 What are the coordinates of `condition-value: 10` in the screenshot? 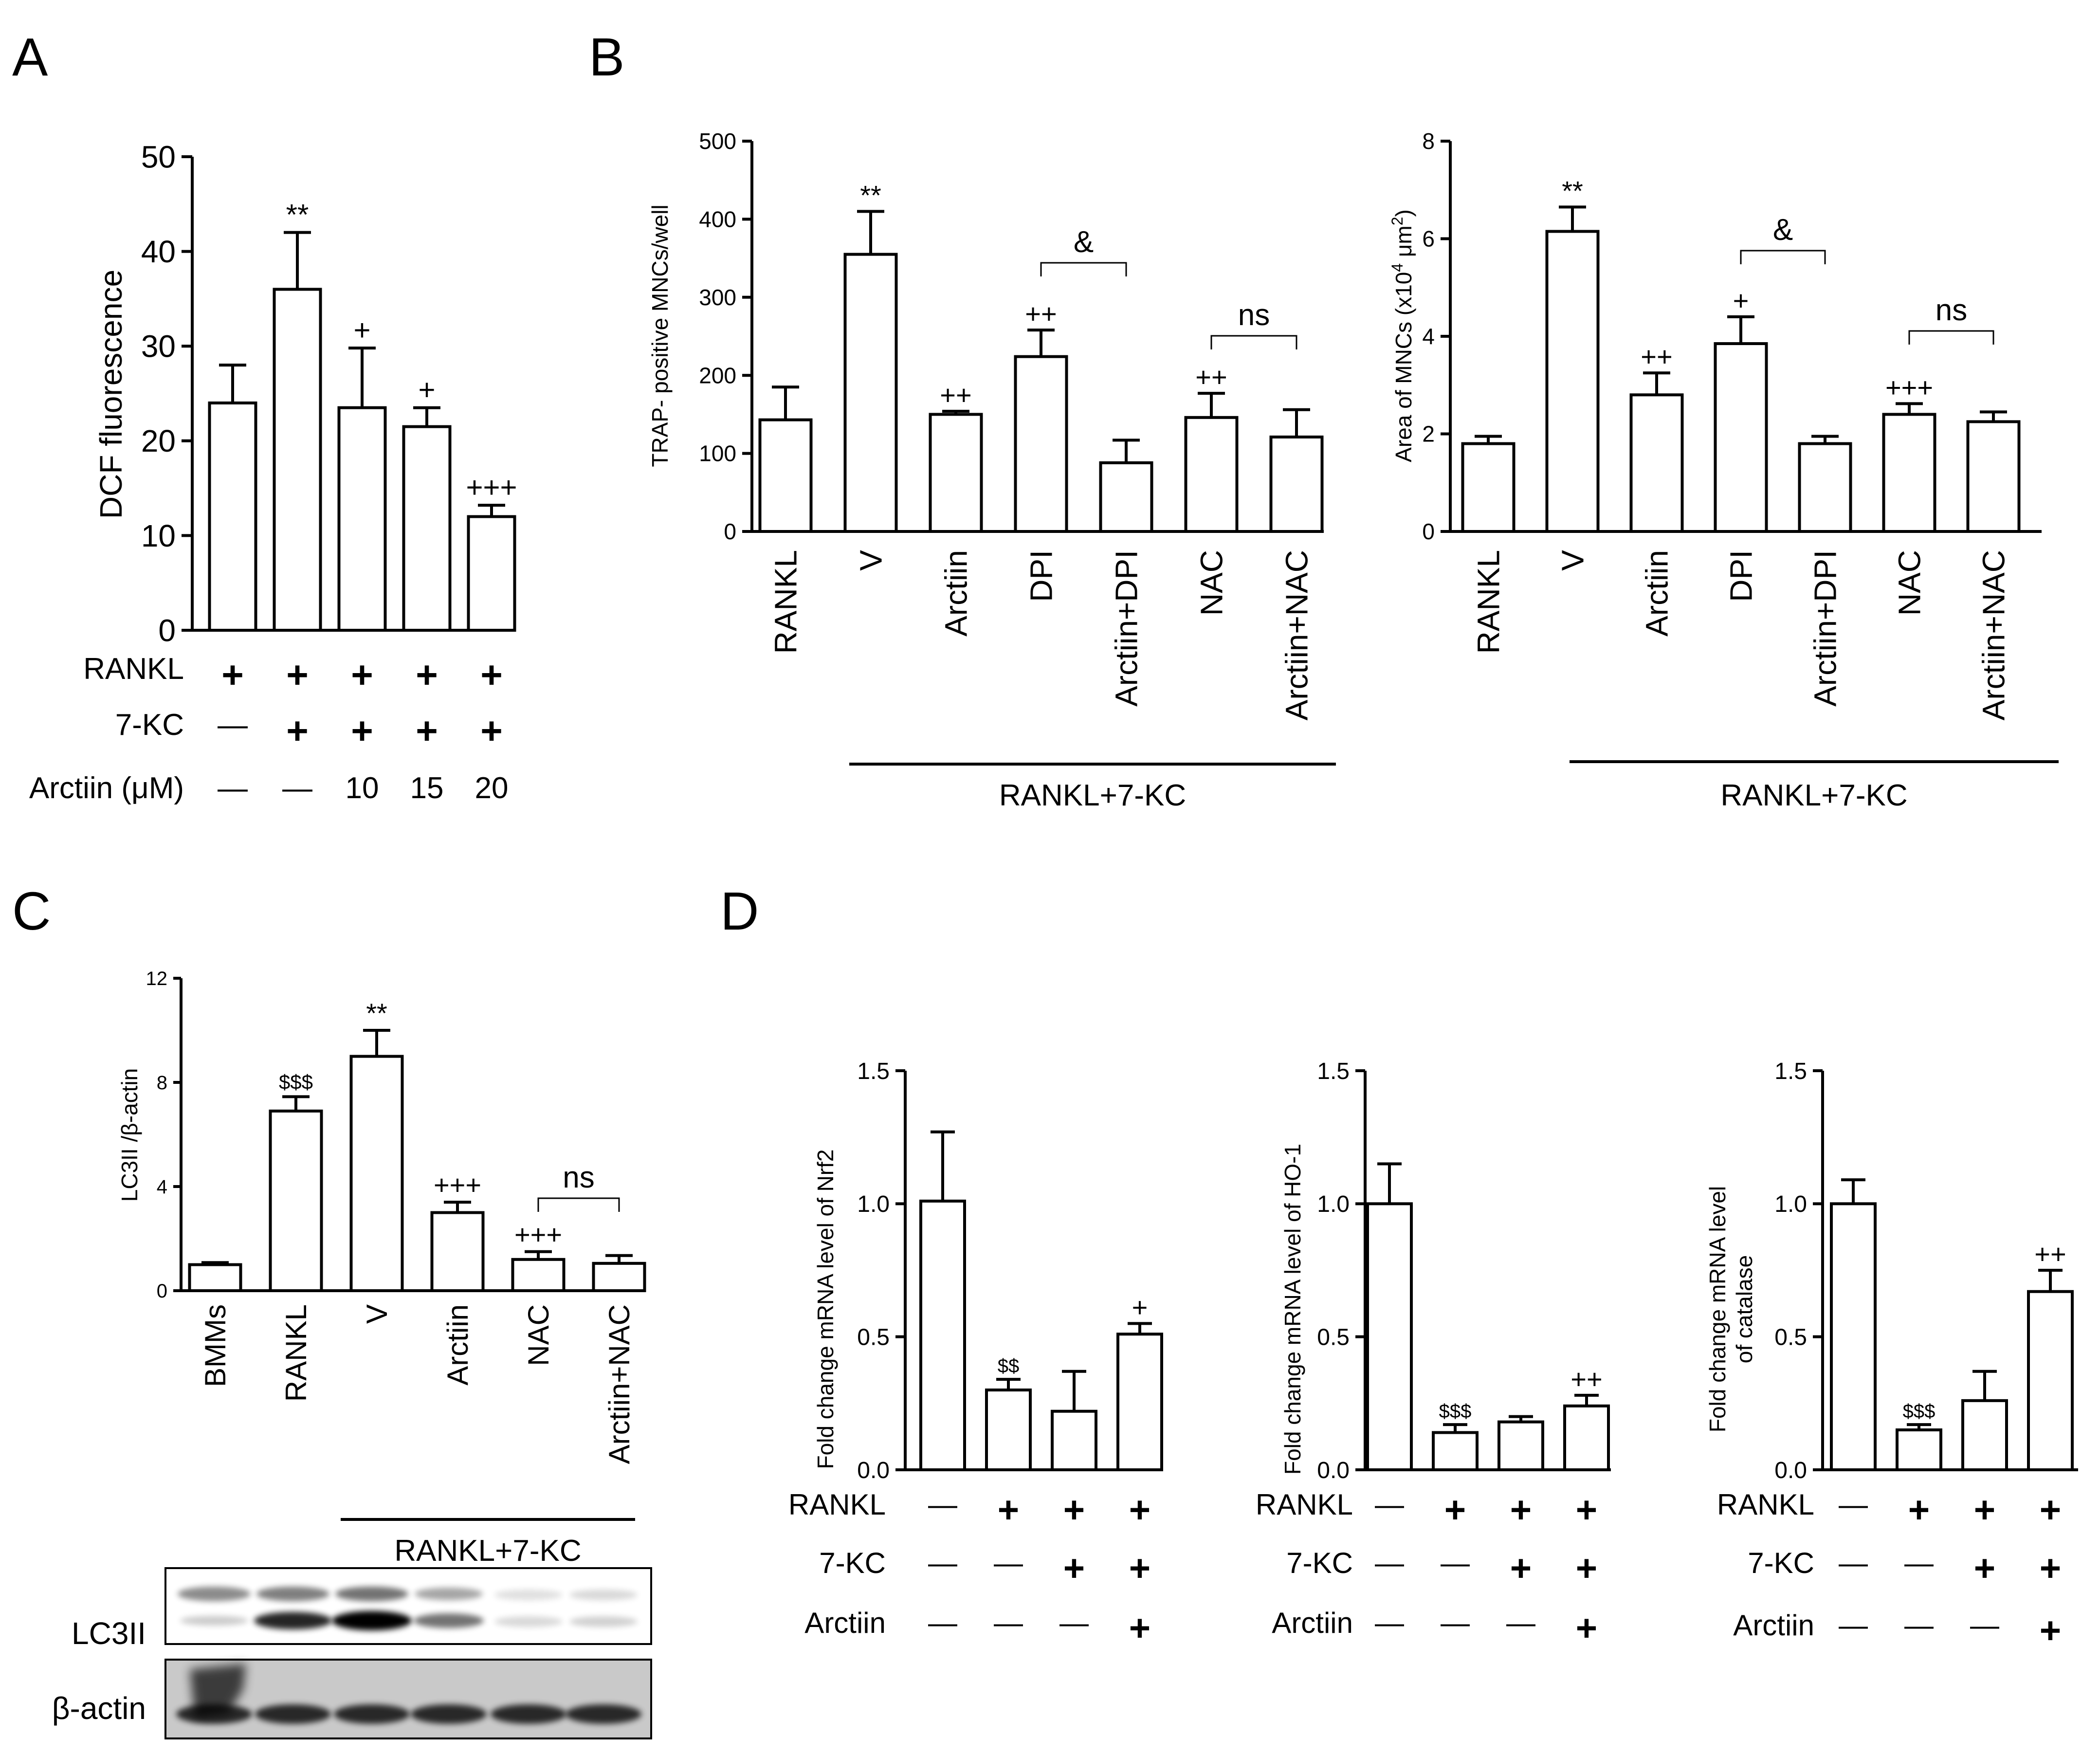 It's located at (362, 788).